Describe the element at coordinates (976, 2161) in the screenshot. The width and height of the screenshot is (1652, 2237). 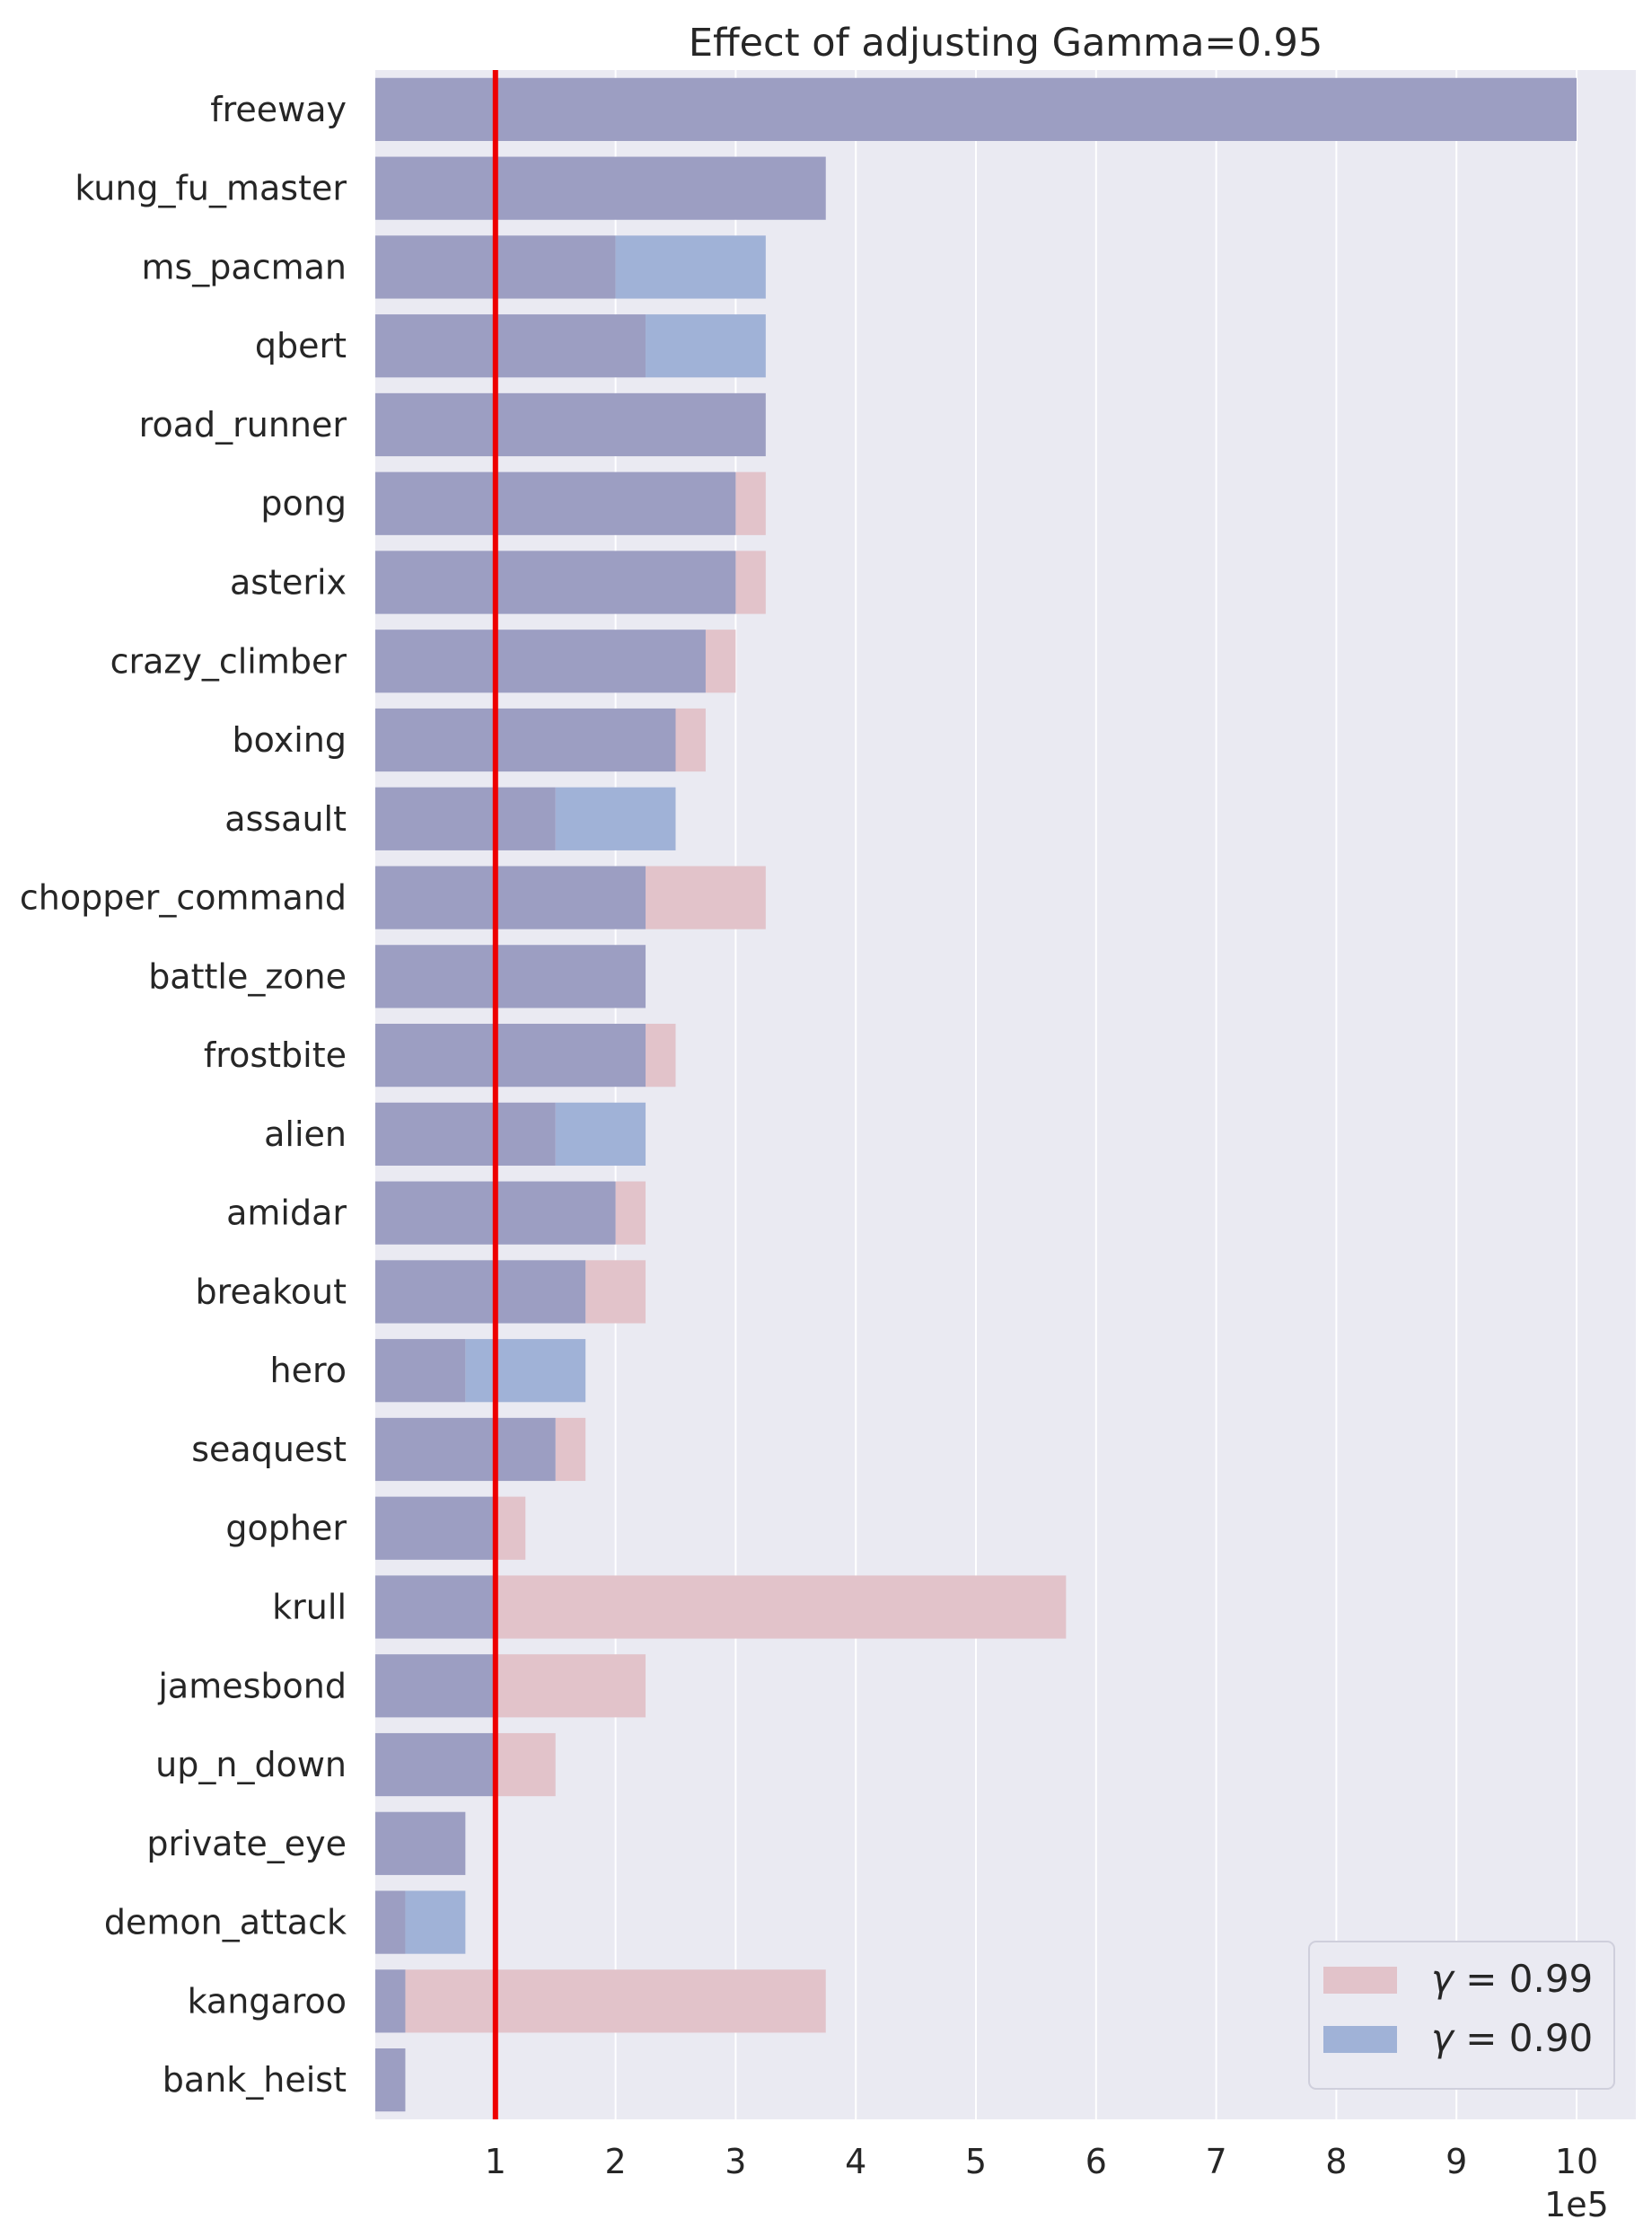
I see `x-tick-label: 5` at that location.